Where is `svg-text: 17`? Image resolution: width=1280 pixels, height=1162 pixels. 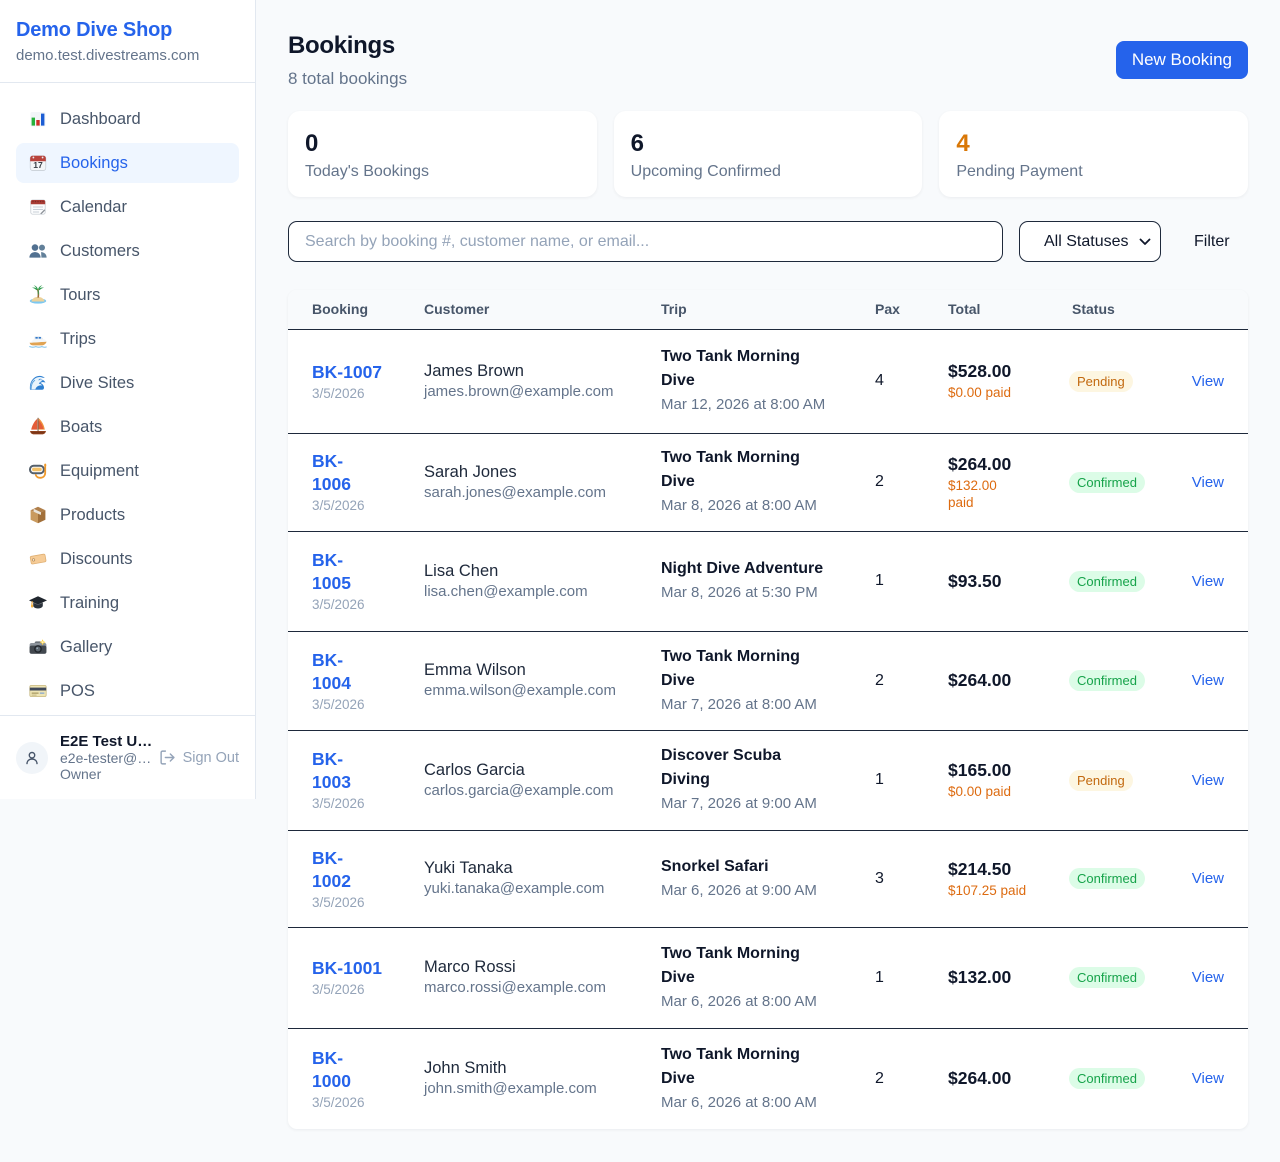 svg-text: 17 is located at coordinates (38, 165).